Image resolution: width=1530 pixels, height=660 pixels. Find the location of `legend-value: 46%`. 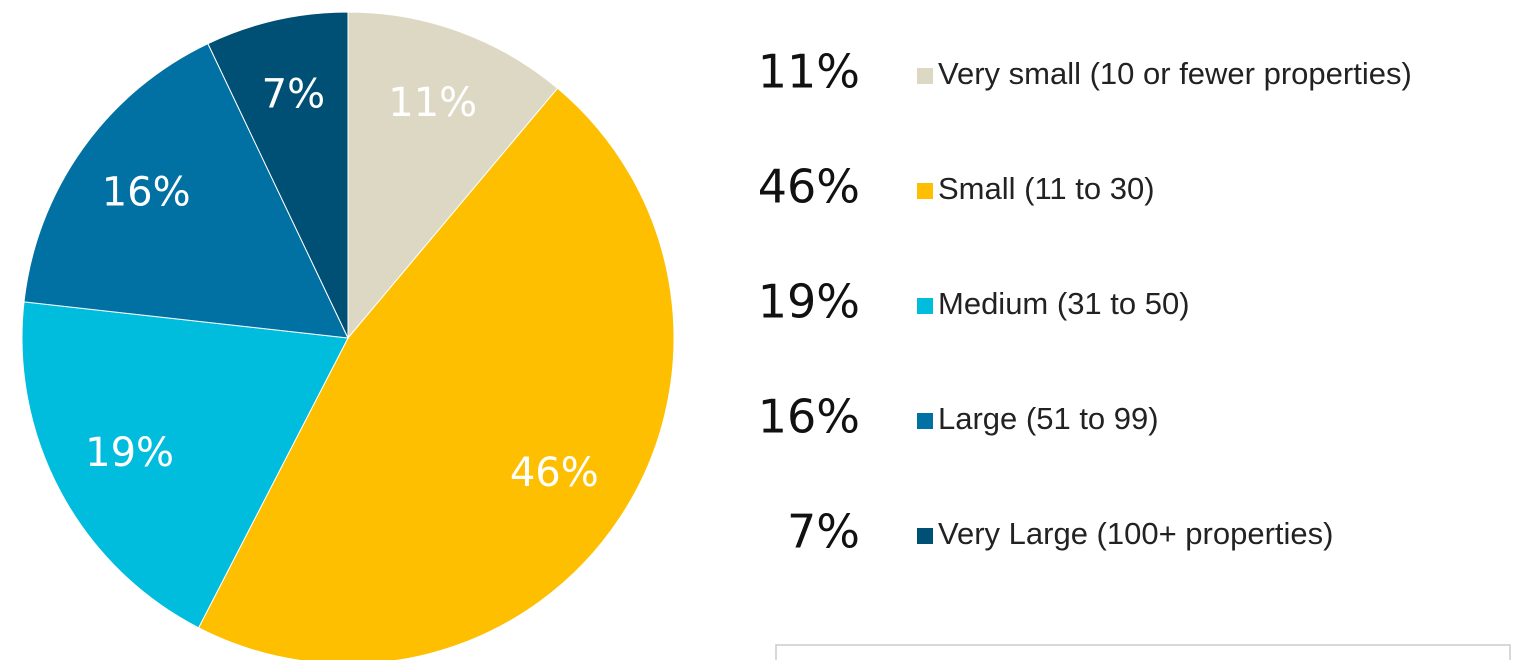

legend-value: 46% is located at coordinates (809, 187).